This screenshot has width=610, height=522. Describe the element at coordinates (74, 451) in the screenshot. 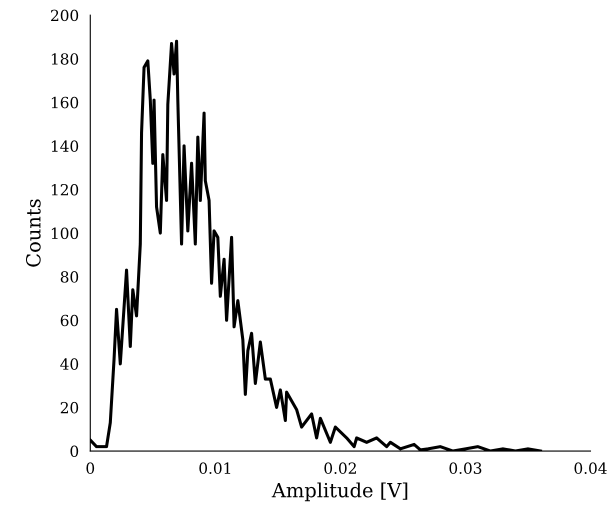

I see `y-tick-label: 0` at that location.